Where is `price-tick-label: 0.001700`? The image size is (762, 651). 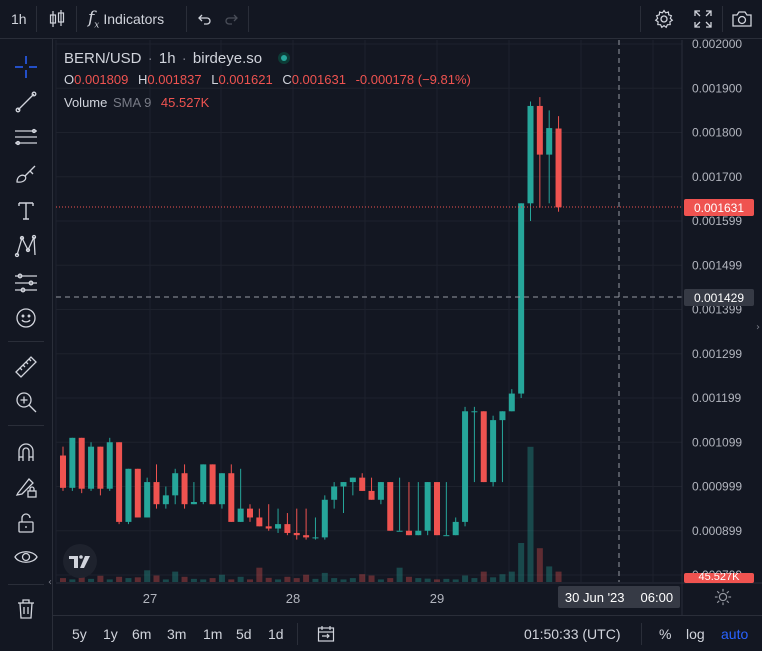
price-tick-label: 0.001700 is located at coordinates (717, 177).